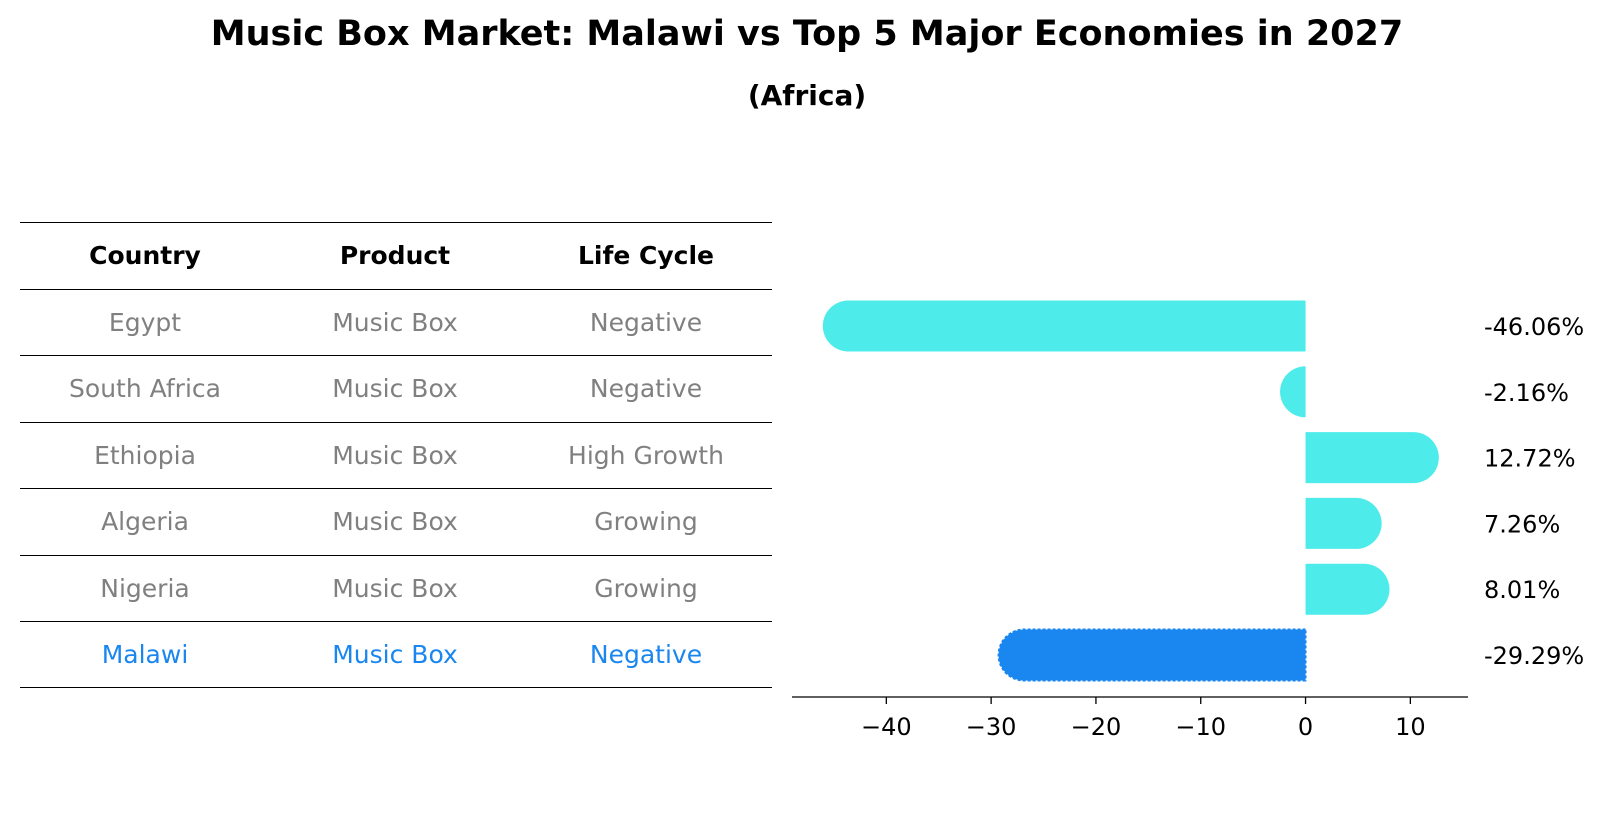 The height and width of the screenshot is (823, 1614). I want to click on bar-value-label: 8.01%, so click(1522, 590).